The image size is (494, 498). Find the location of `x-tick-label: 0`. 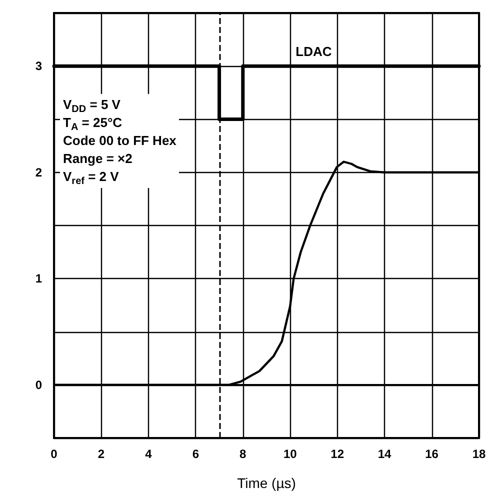

x-tick-label: 0 is located at coordinates (54, 454).